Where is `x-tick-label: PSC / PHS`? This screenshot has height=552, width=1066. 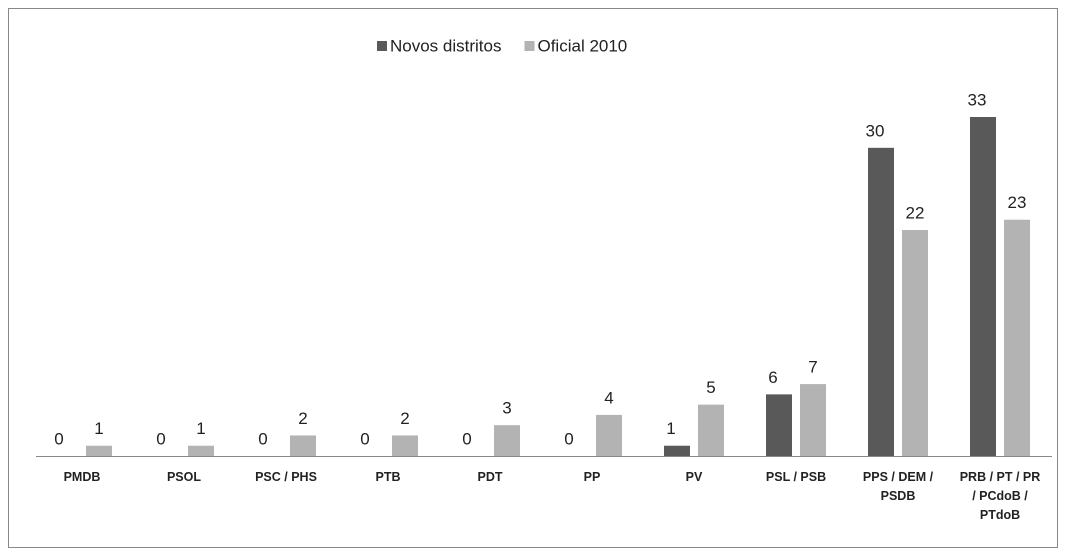 x-tick-label: PSC / PHS is located at coordinates (286, 477).